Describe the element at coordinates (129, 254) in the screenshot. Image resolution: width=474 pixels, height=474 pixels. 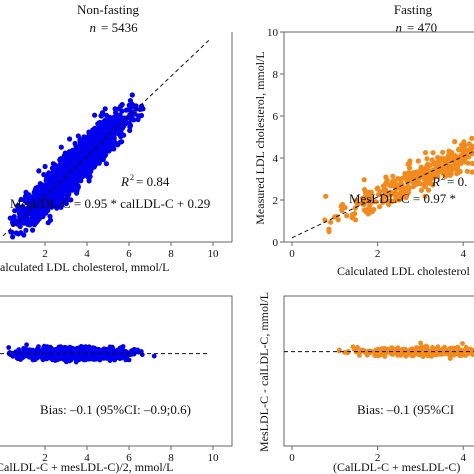
I see `nonfasting-scatter-x-tick-label: 6` at that location.